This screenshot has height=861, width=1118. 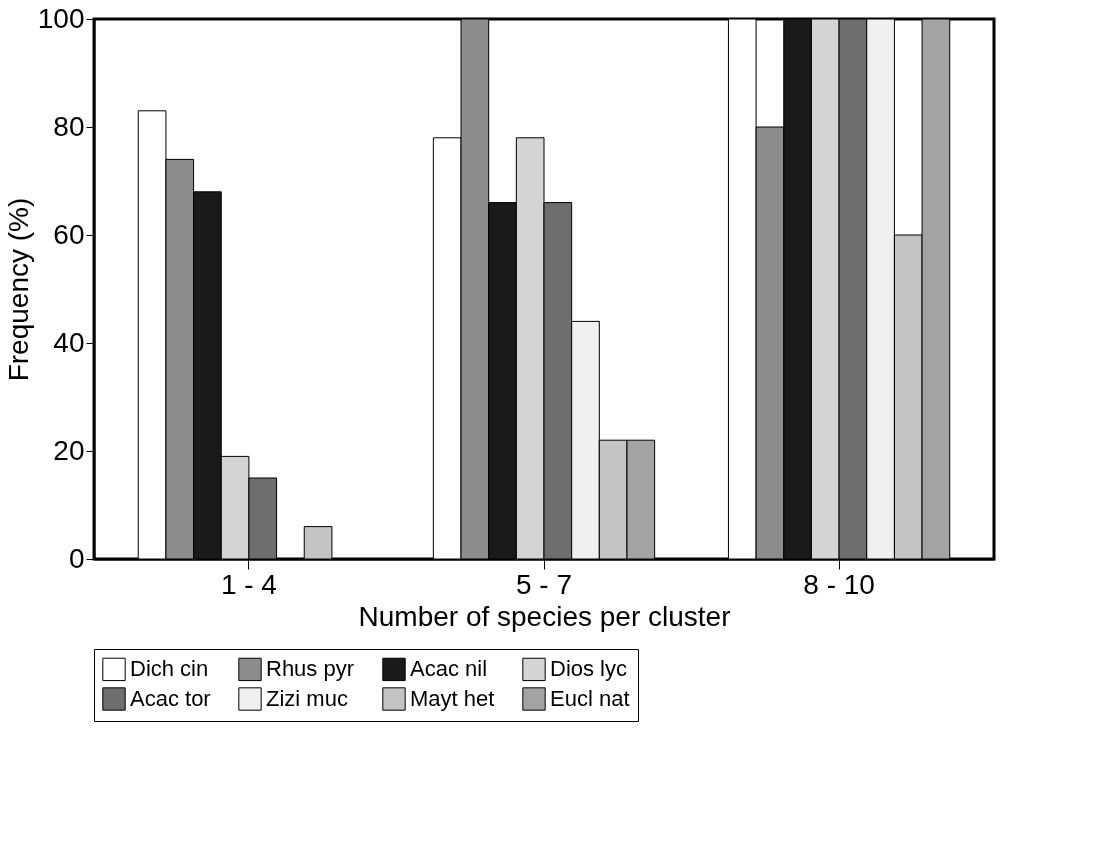 What do you see at coordinates (589, 669) in the screenshot?
I see `legend-label: Dios lyc` at bounding box center [589, 669].